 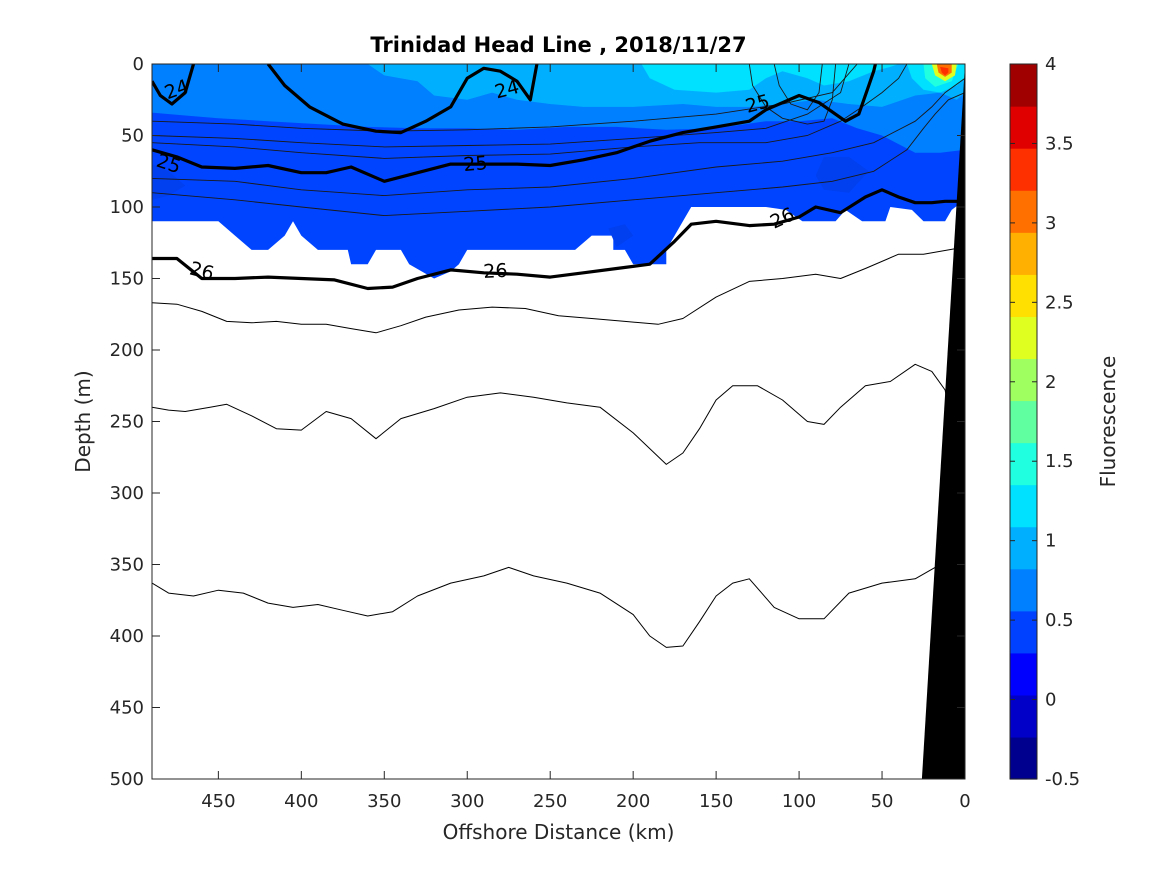 I want to click on colorbar-label: Fluorescence, so click(x=1108, y=422).